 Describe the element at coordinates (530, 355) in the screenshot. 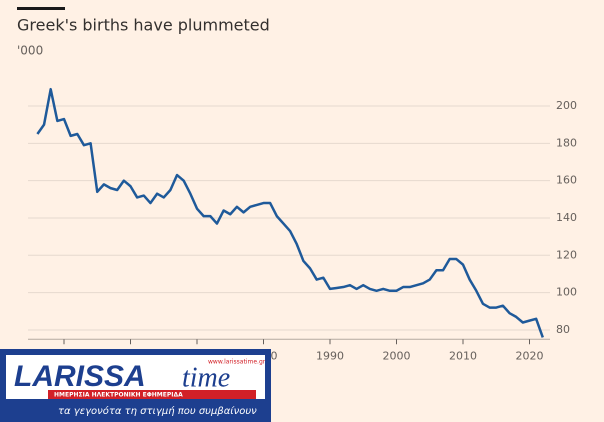

I see `x-tick-label: 2020` at that location.